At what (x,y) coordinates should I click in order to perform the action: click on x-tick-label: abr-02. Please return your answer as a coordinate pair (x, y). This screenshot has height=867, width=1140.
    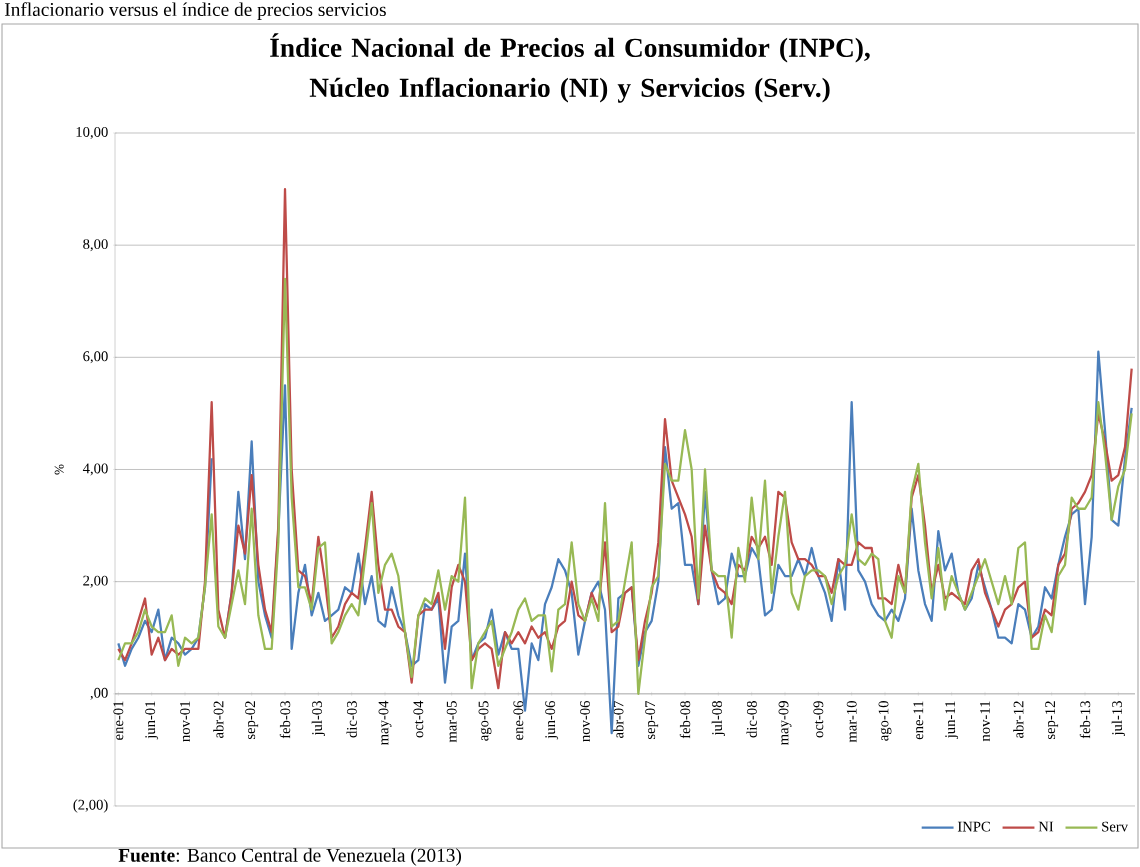
    Looking at the image, I should click on (218, 719).